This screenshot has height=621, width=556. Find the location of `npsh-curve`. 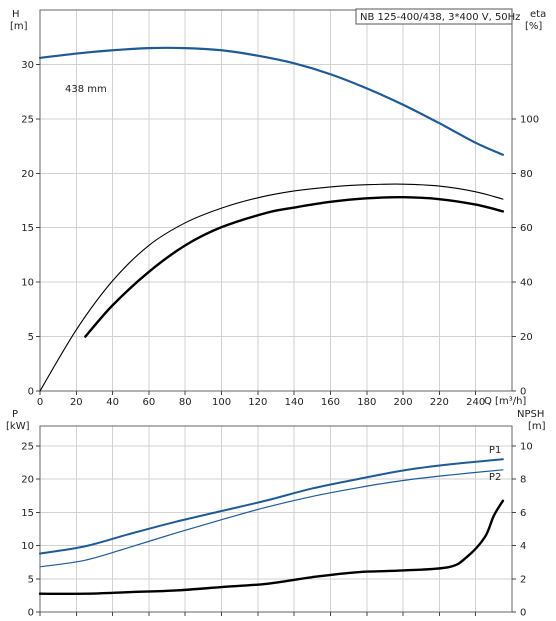

npsh-curve is located at coordinates (271, 547).